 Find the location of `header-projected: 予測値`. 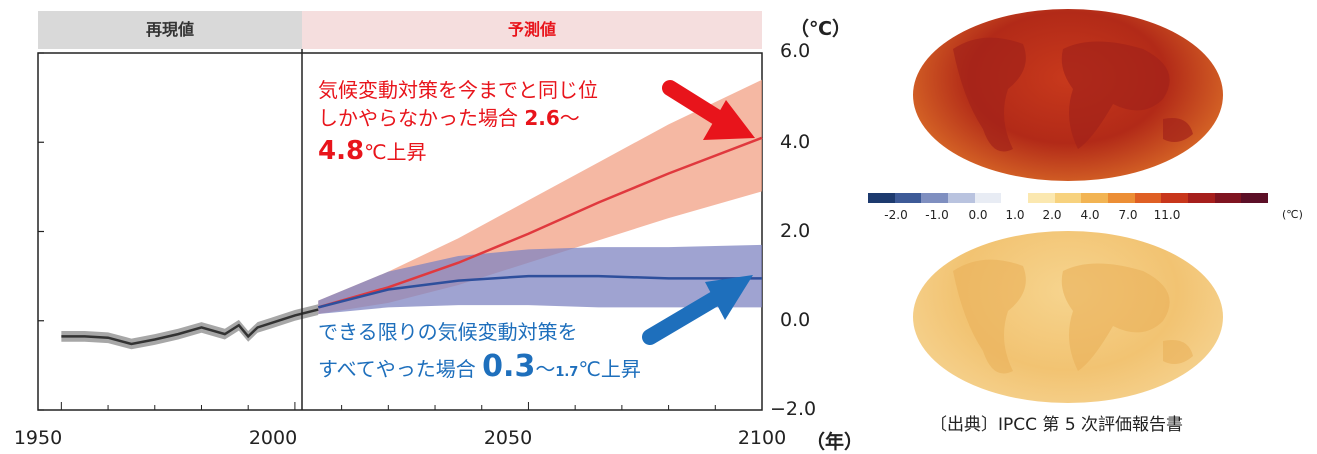

header-projected: 予測値 is located at coordinates (532, 30).